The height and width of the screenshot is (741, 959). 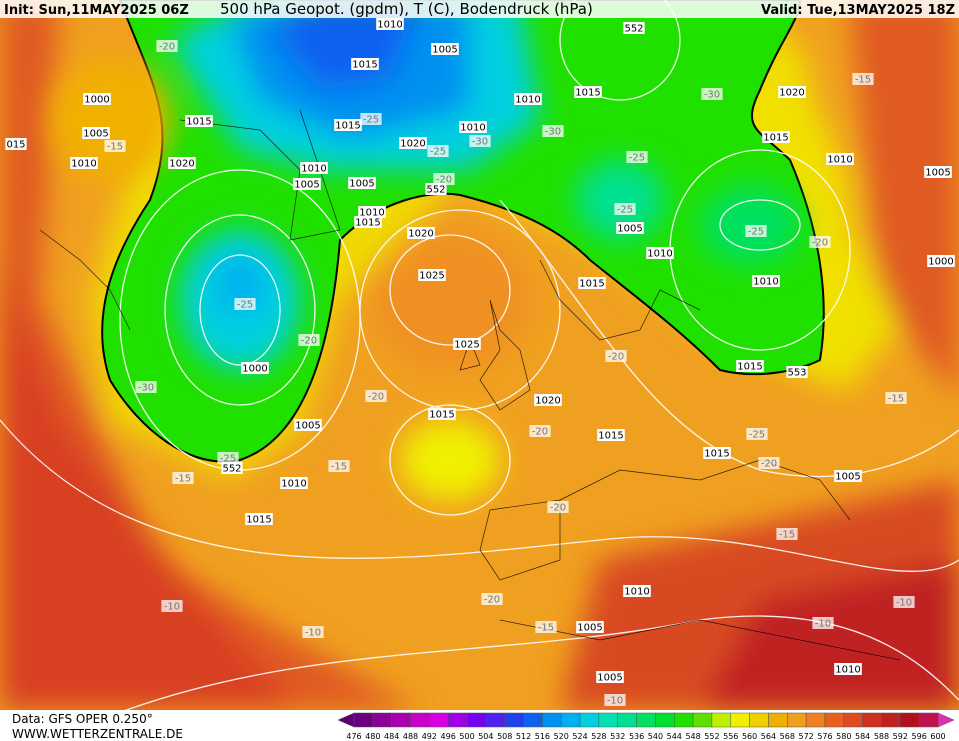 I want to click on colorbar-tick-label: 572, so click(x=805, y=736).